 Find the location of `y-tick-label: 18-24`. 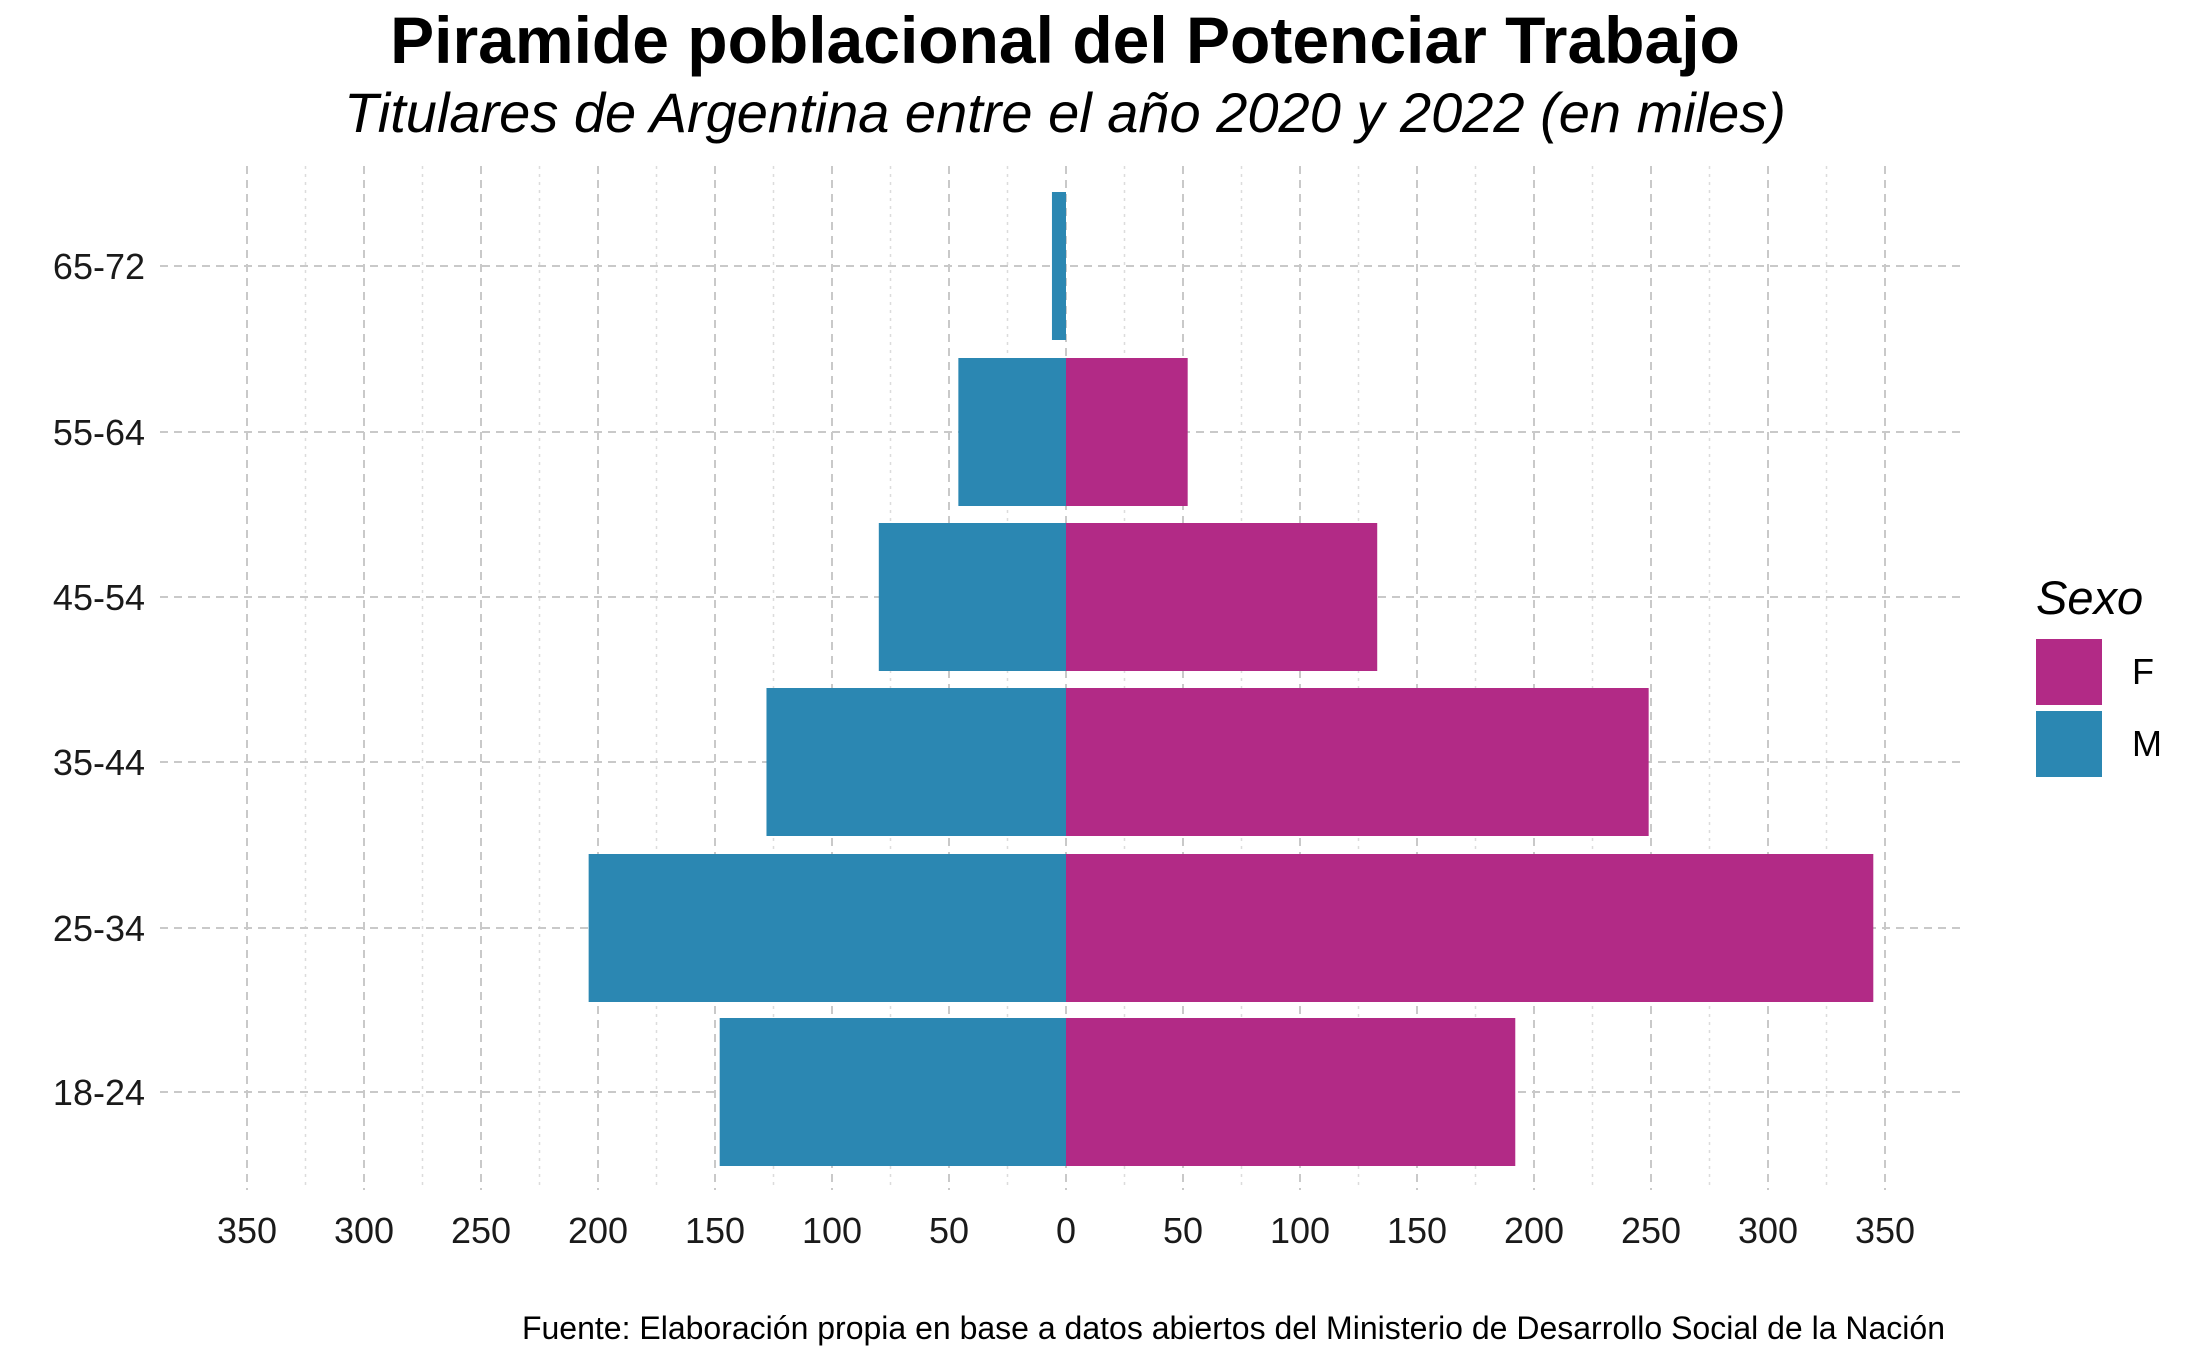

y-tick-label: 18-24 is located at coordinates (99, 1092).